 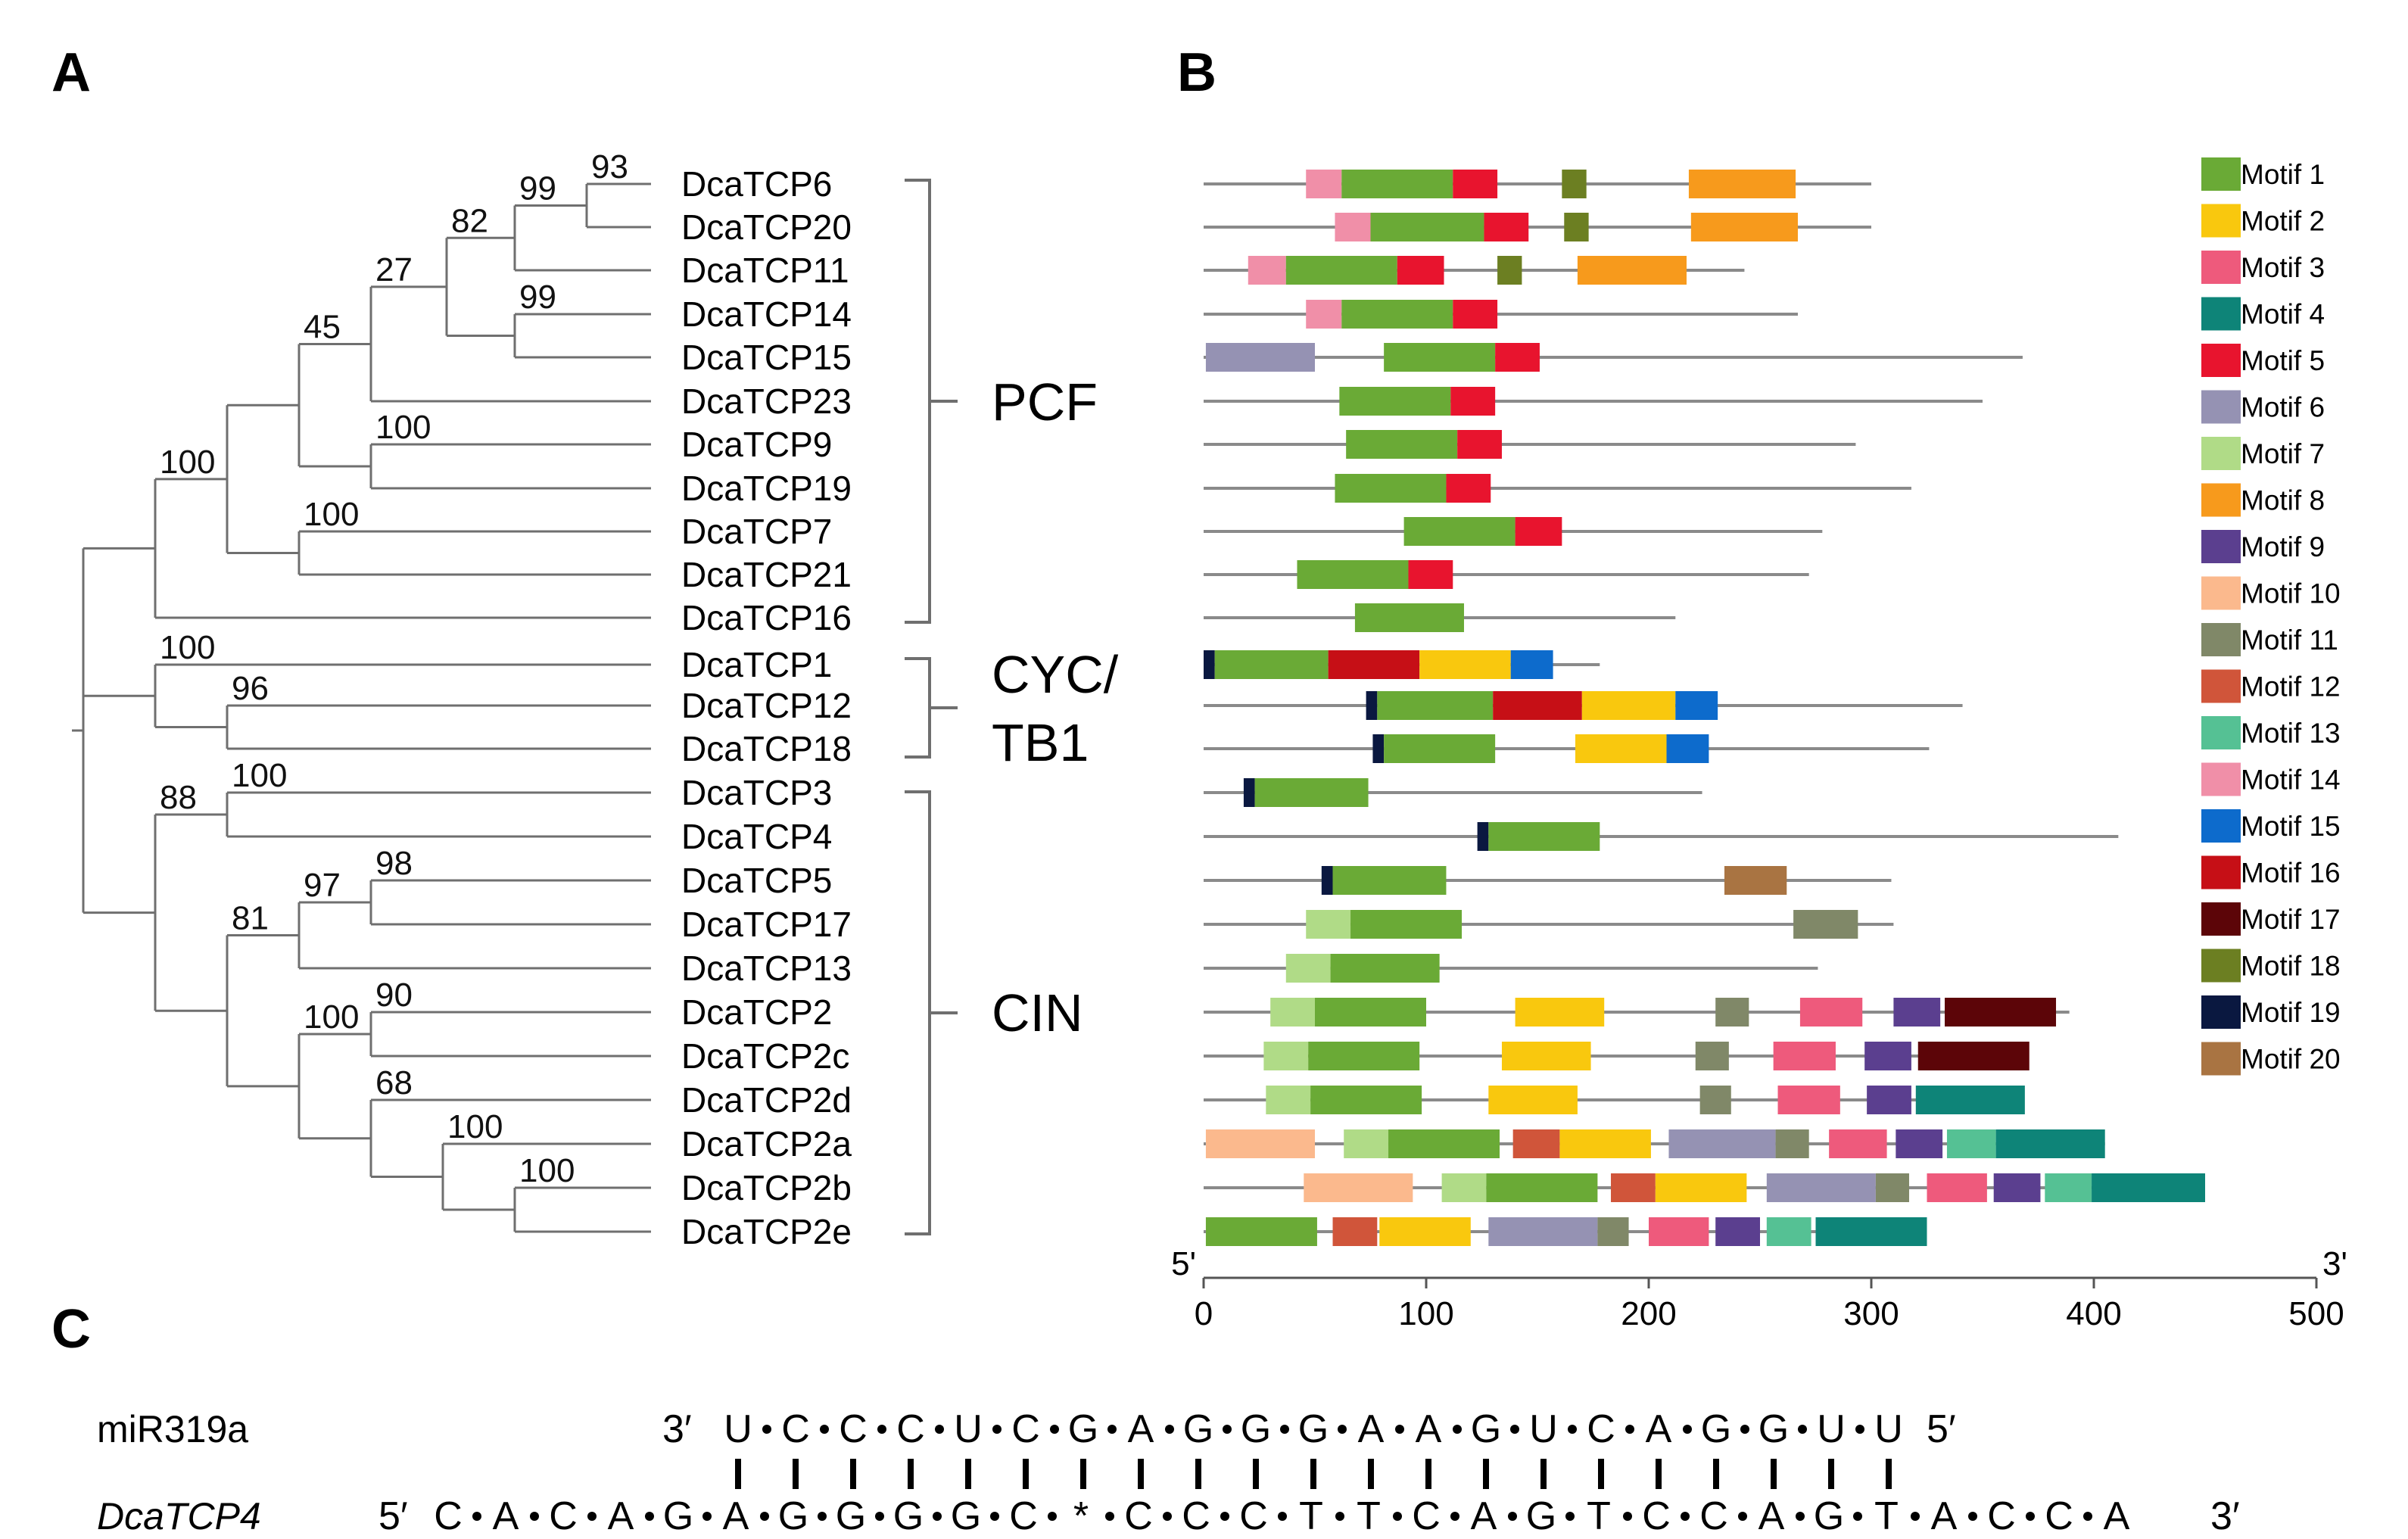 I want to click on cin-bracket, so click(x=931, y=1012).